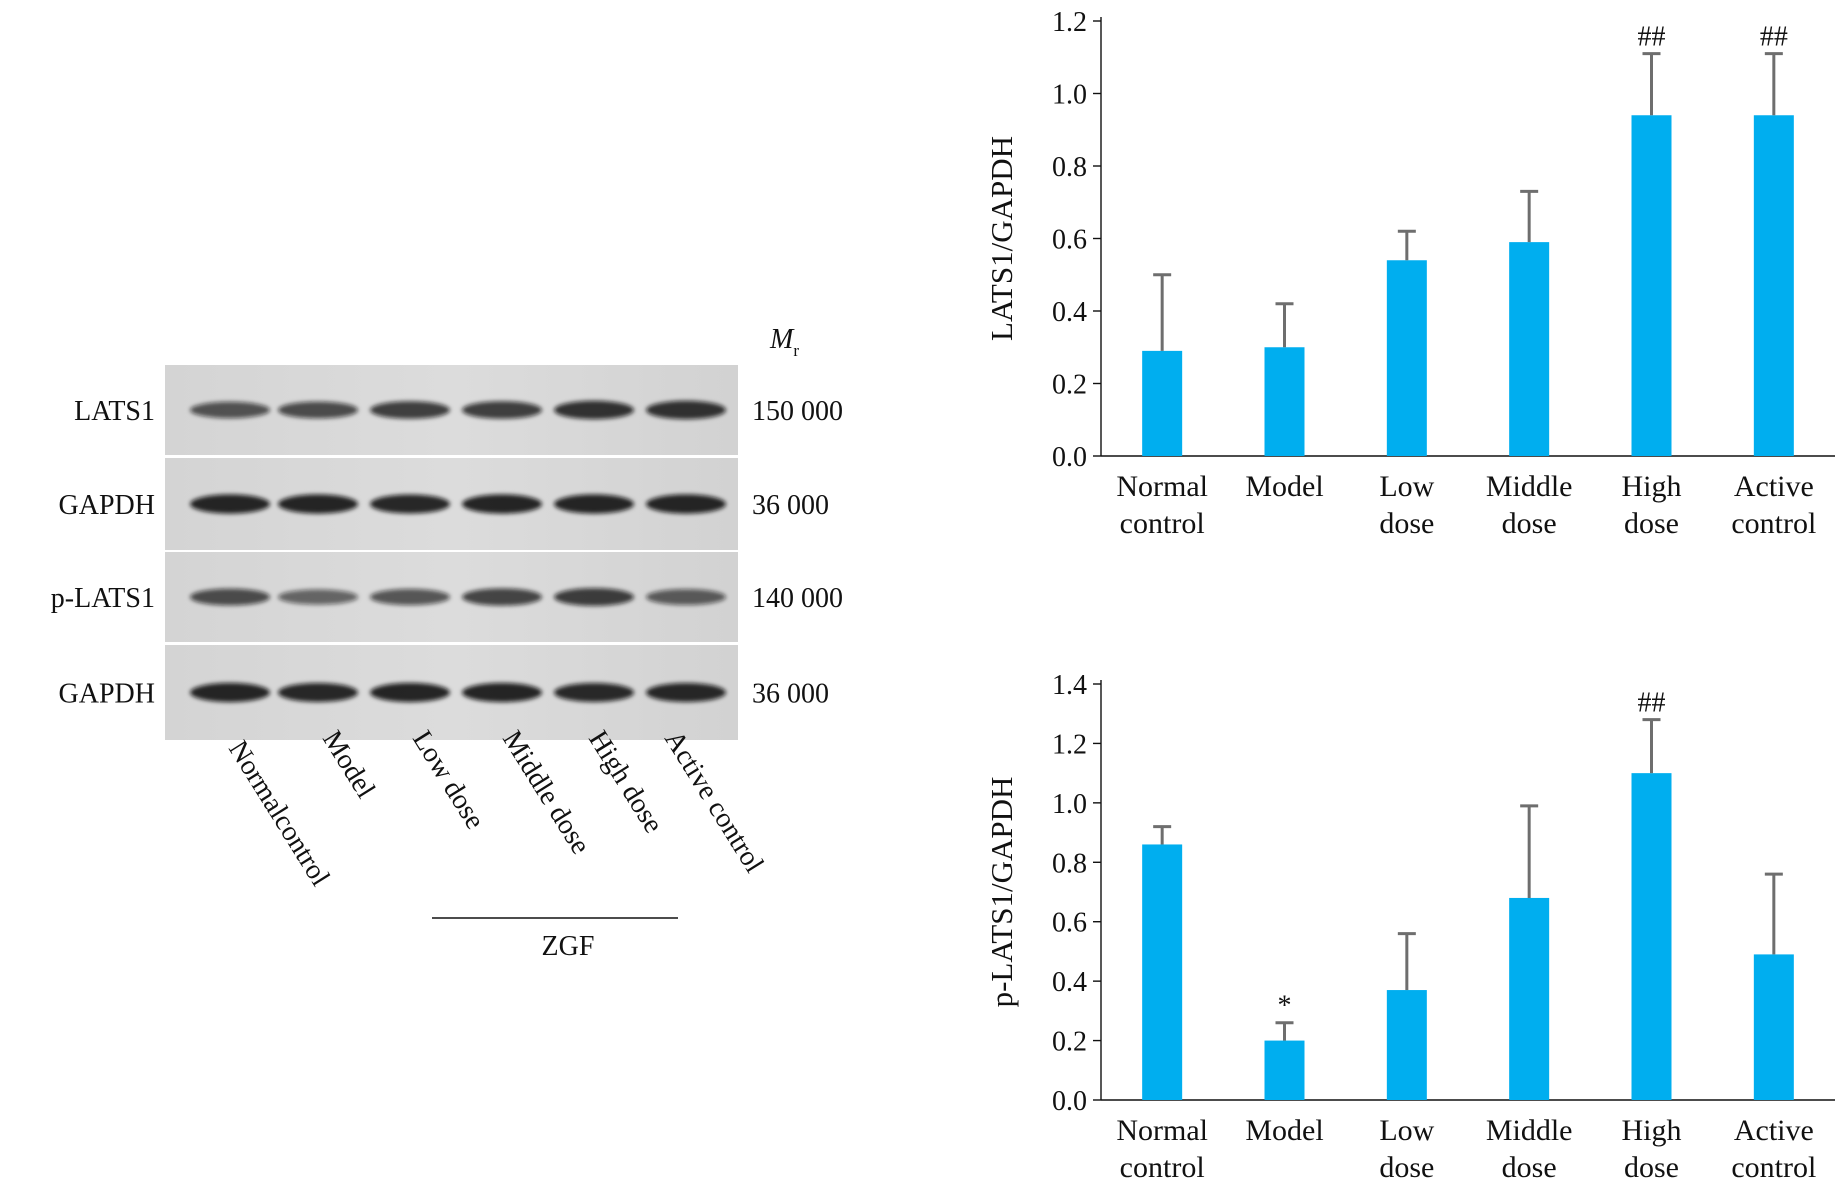 Image resolution: width=1842 pixels, height=1183 pixels. I want to click on blot-row: p-LATS1 140 000, so click(447, 597).